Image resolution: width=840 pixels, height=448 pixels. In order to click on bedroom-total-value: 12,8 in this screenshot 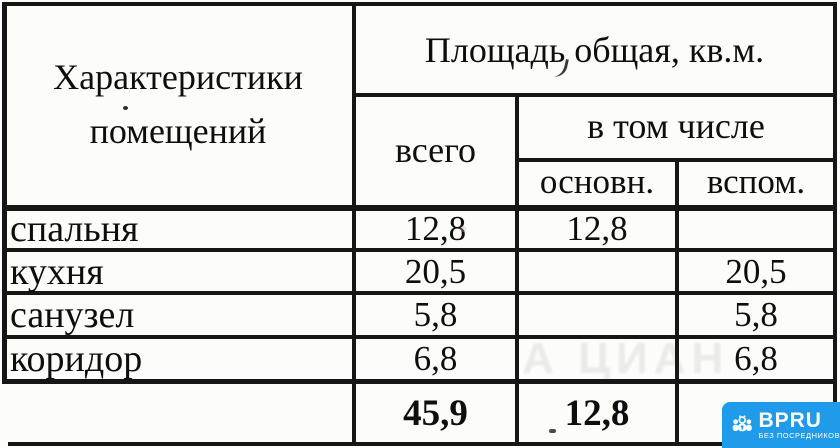, I will do `click(435, 228)`.